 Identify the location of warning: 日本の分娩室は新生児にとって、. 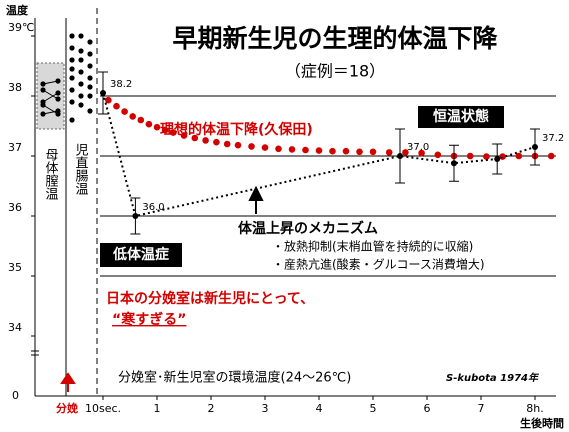
(210, 298).